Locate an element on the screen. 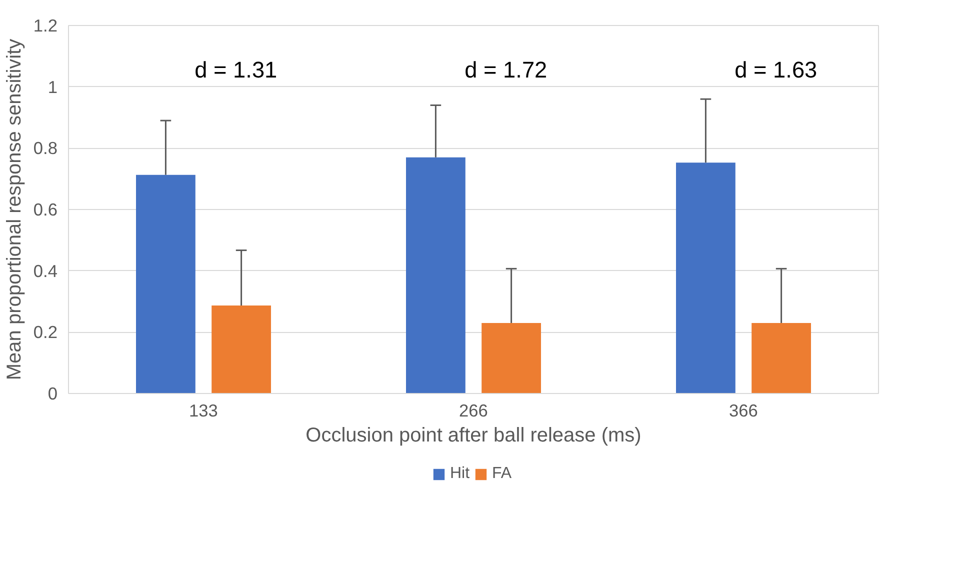 Image resolution: width=957 pixels, height=579 pixels. legend-label: Hit is located at coordinates (460, 474).